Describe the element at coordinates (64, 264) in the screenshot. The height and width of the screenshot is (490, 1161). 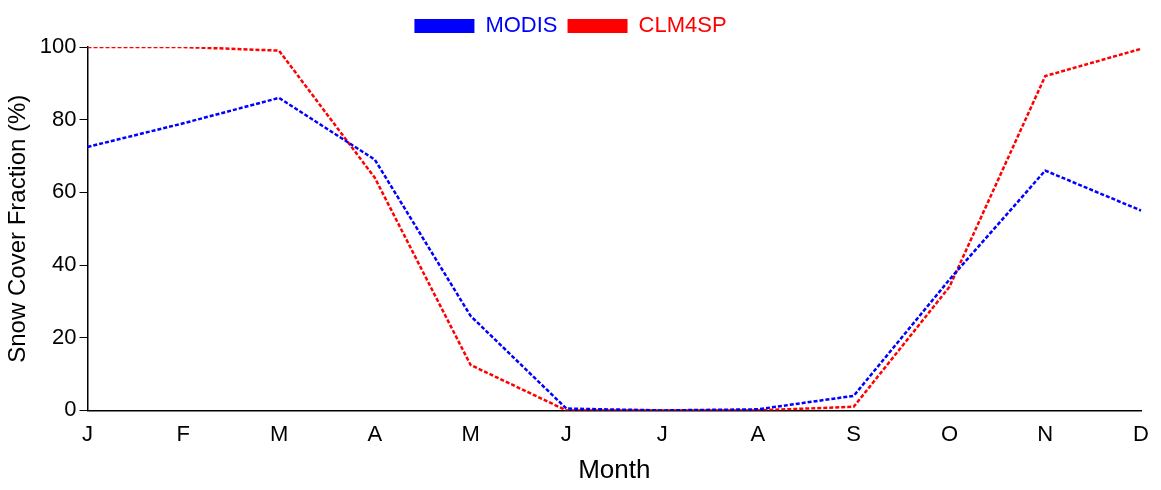
I see `y-tick-label: 40` at that location.